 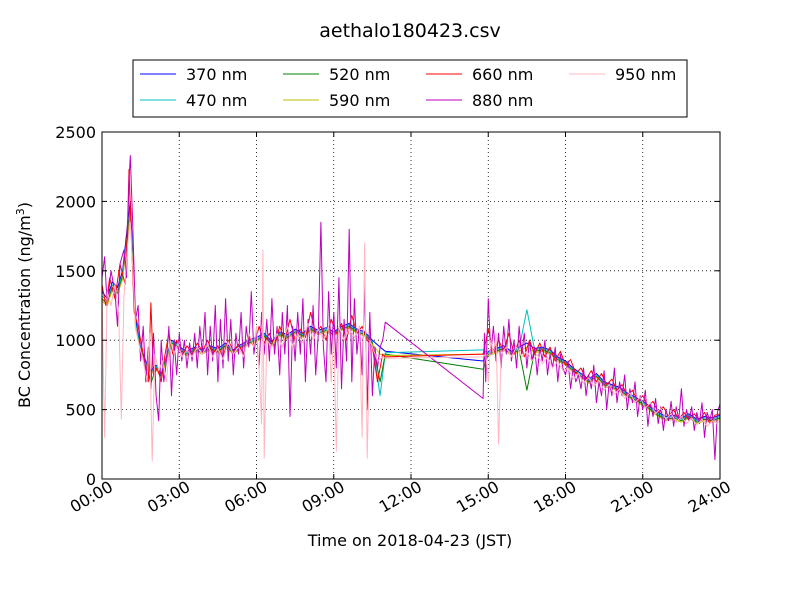 I want to click on x-tick-label: 12:00, so click(x=400, y=497).